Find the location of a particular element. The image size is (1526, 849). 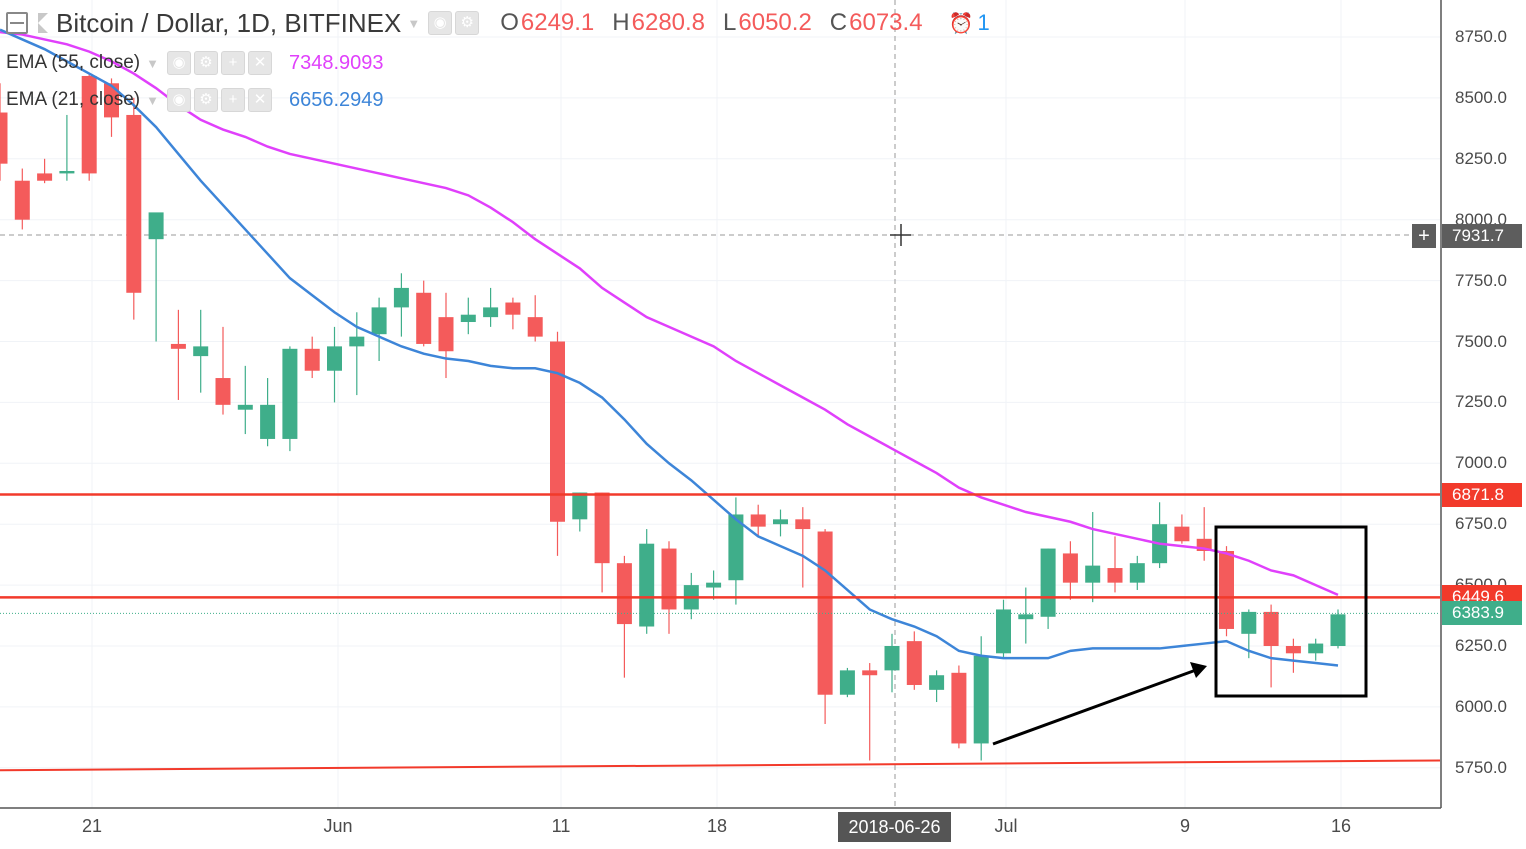

price-tick: 6000.0 is located at coordinates (1481, 706).